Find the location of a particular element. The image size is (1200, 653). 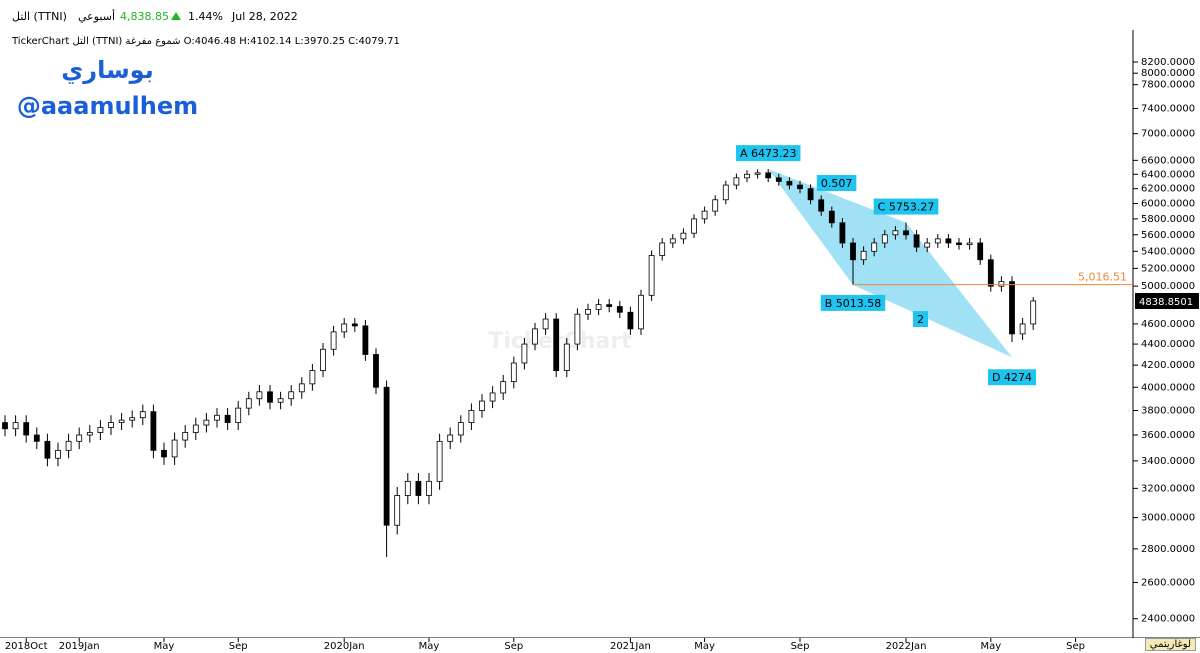

y-tick-label: 3800.0000 is located at coordinates (1168, 410).